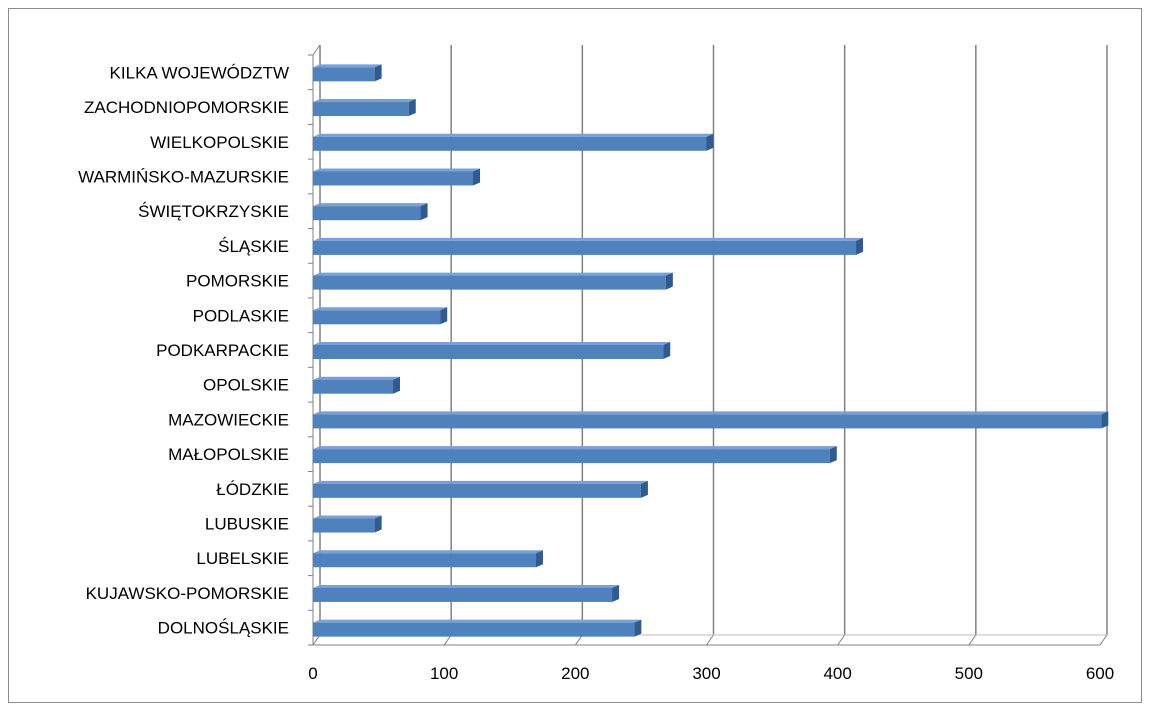 The height and width of the screenshot is (707, 1150). What do you see at coordinates (222, 350) in the screenshot?
I see `category-label-8: PODKARPACKIE` at bounding box center [222, 350].